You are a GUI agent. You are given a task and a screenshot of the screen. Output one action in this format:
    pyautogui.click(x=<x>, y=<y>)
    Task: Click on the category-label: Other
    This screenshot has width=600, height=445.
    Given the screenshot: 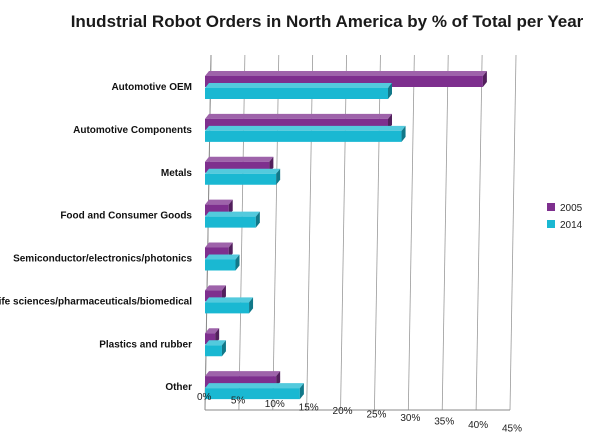 What is the action you would take?
    pyautogui.click(x=178, y=387)
    